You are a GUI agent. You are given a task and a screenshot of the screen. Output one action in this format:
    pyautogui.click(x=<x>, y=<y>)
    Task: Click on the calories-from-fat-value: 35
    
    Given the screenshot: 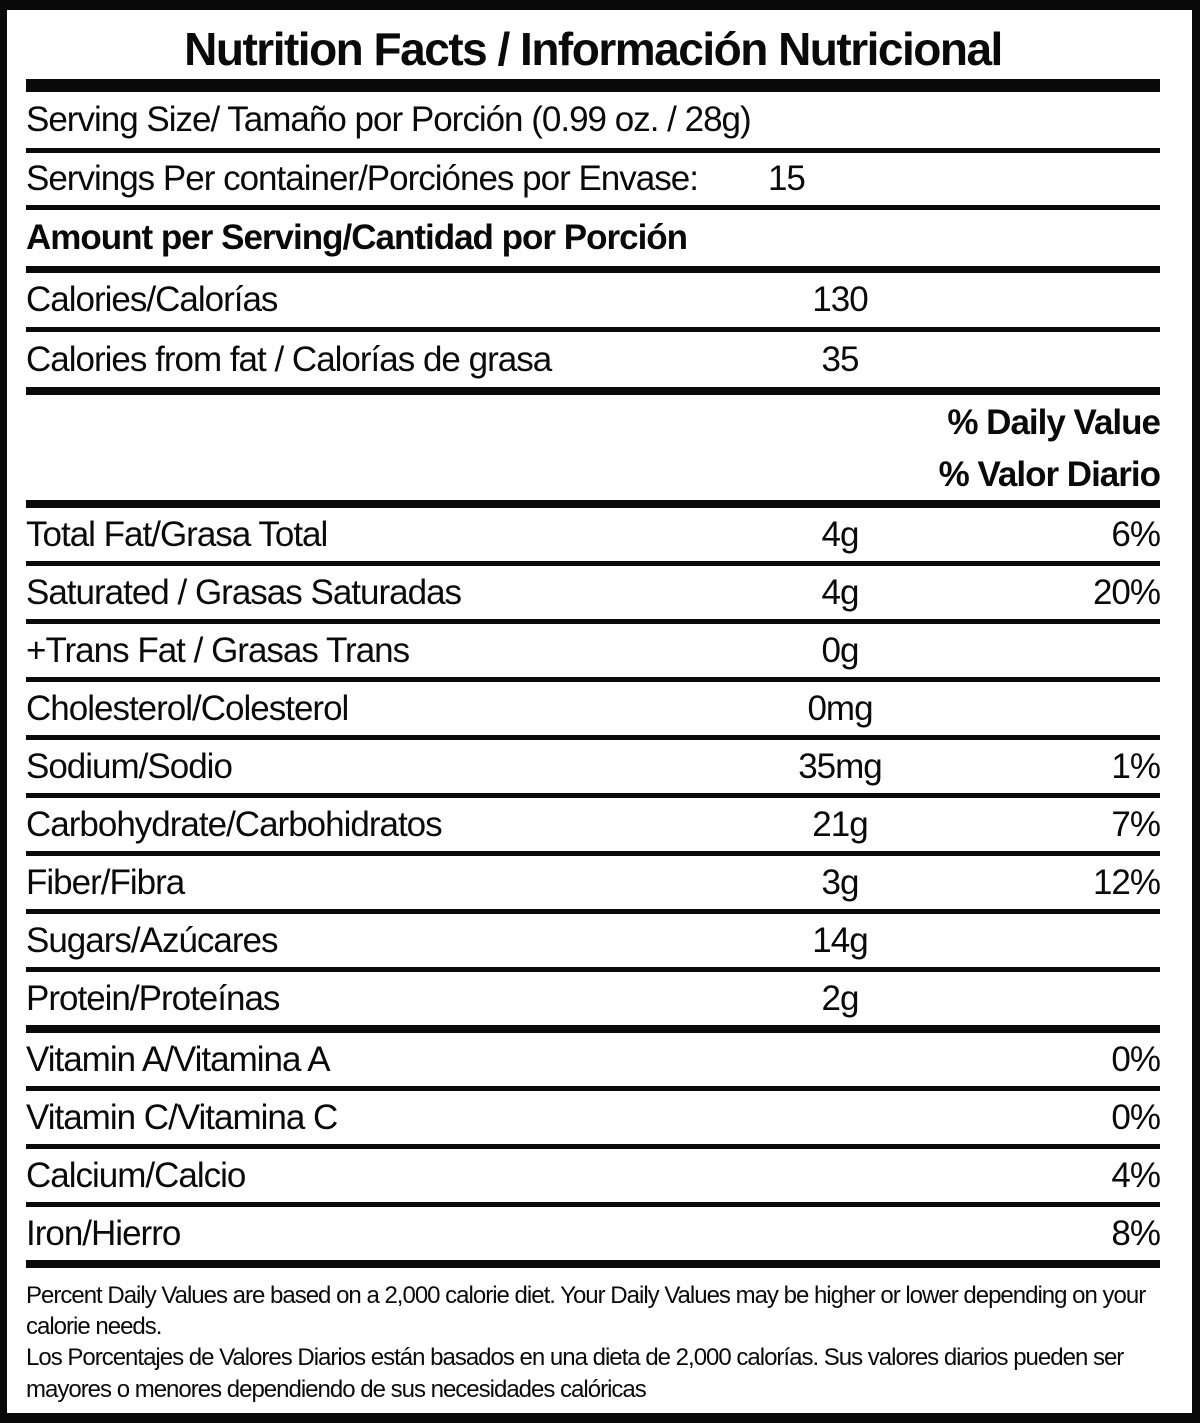 What is the action you would take?
    pyautogui.click(x=840, y=359)
    